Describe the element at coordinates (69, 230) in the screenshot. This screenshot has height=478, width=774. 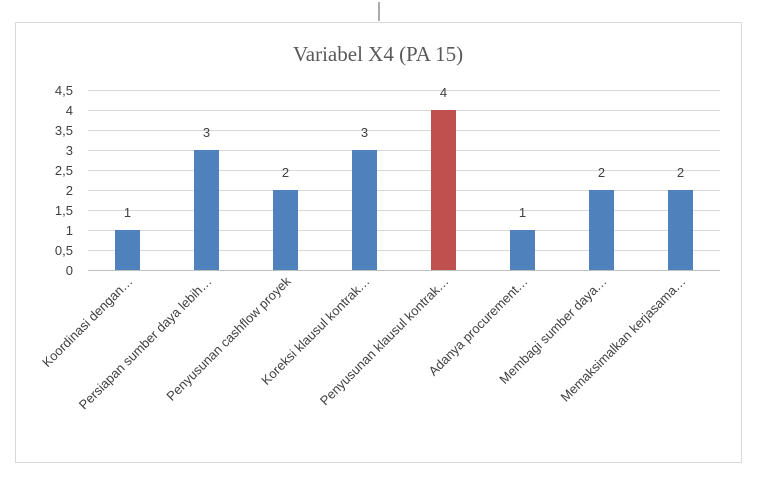
I see `y-tick-label: 1` at that location.